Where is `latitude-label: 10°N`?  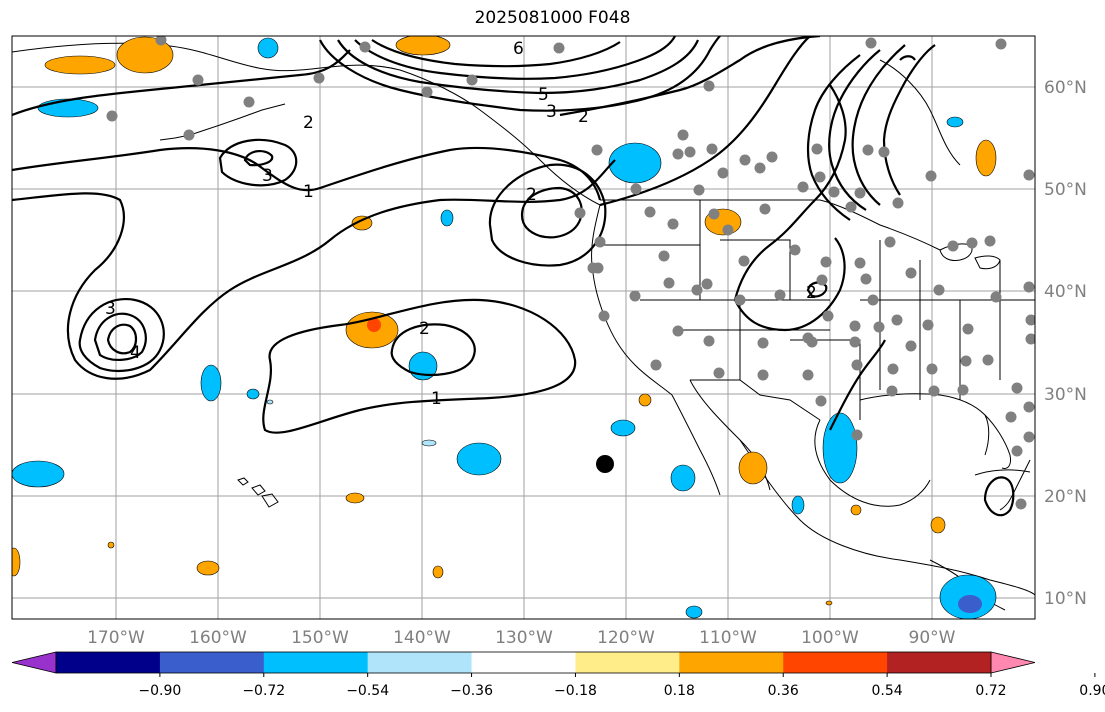
latitude-label: 10°N is located at coordinates (1065, 599).